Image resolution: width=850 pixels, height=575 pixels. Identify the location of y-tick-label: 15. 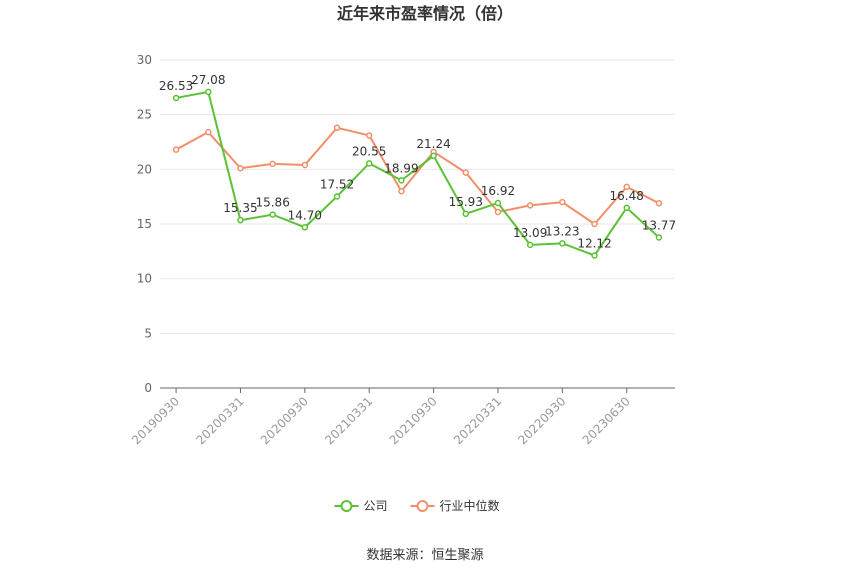
(144, 224).